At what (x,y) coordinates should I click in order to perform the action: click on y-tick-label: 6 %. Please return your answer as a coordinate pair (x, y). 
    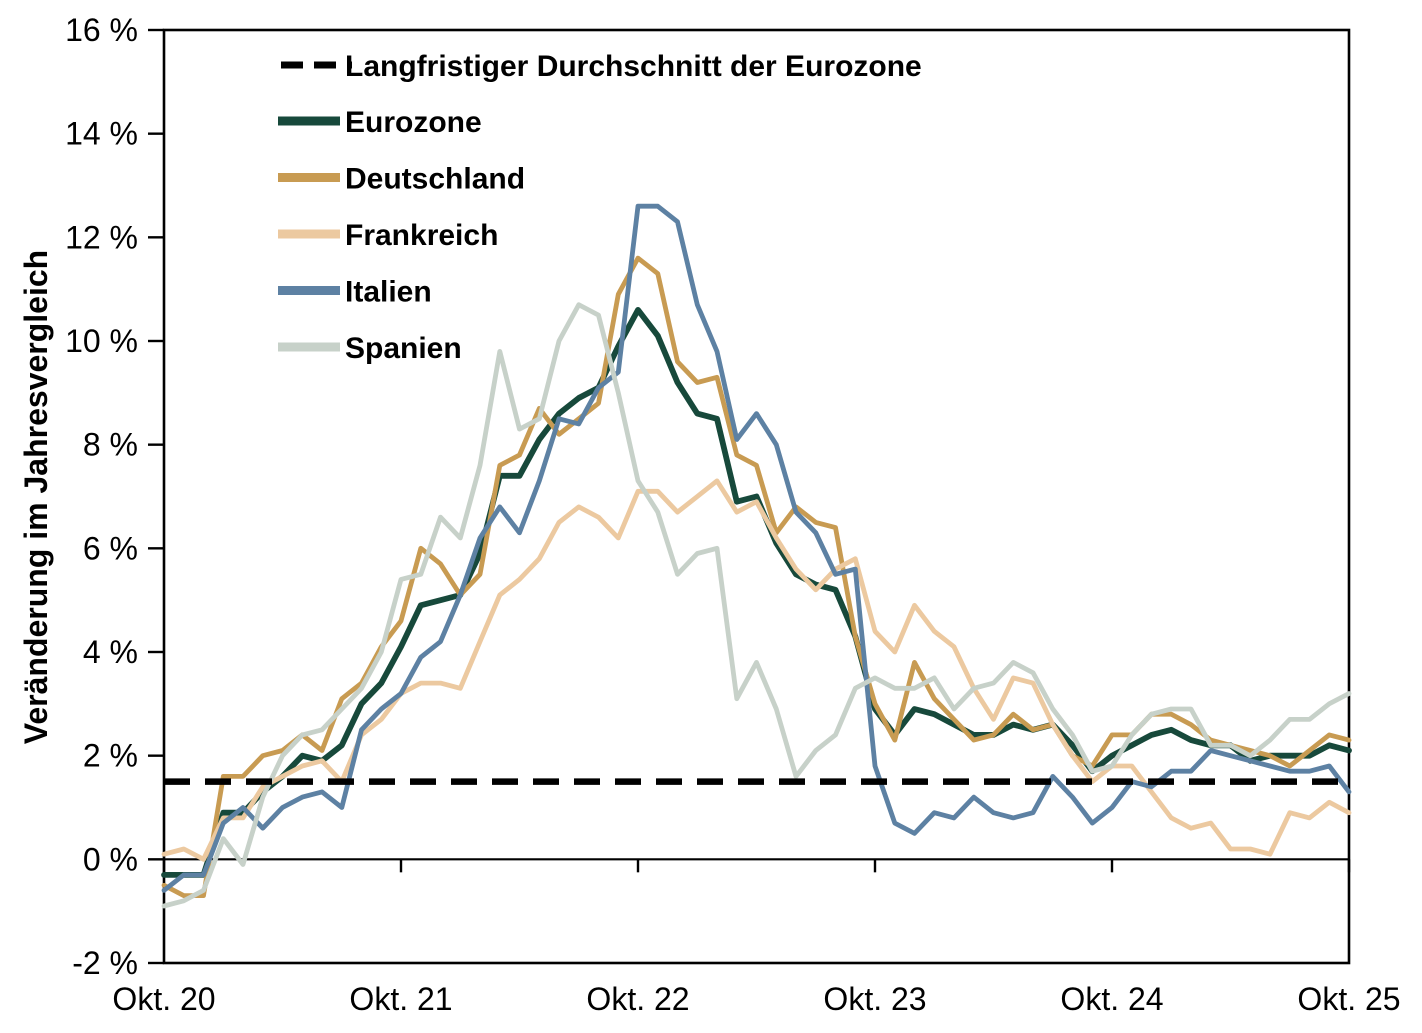
    Looking at the image, I should click on (110, 548).